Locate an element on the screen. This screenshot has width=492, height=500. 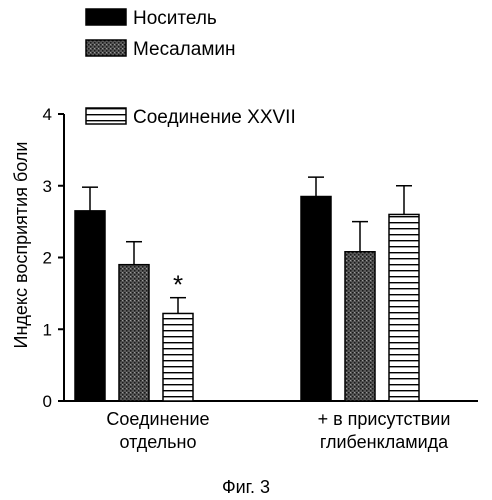
y-tick-label: 4 is located at coordinates (47, 114).